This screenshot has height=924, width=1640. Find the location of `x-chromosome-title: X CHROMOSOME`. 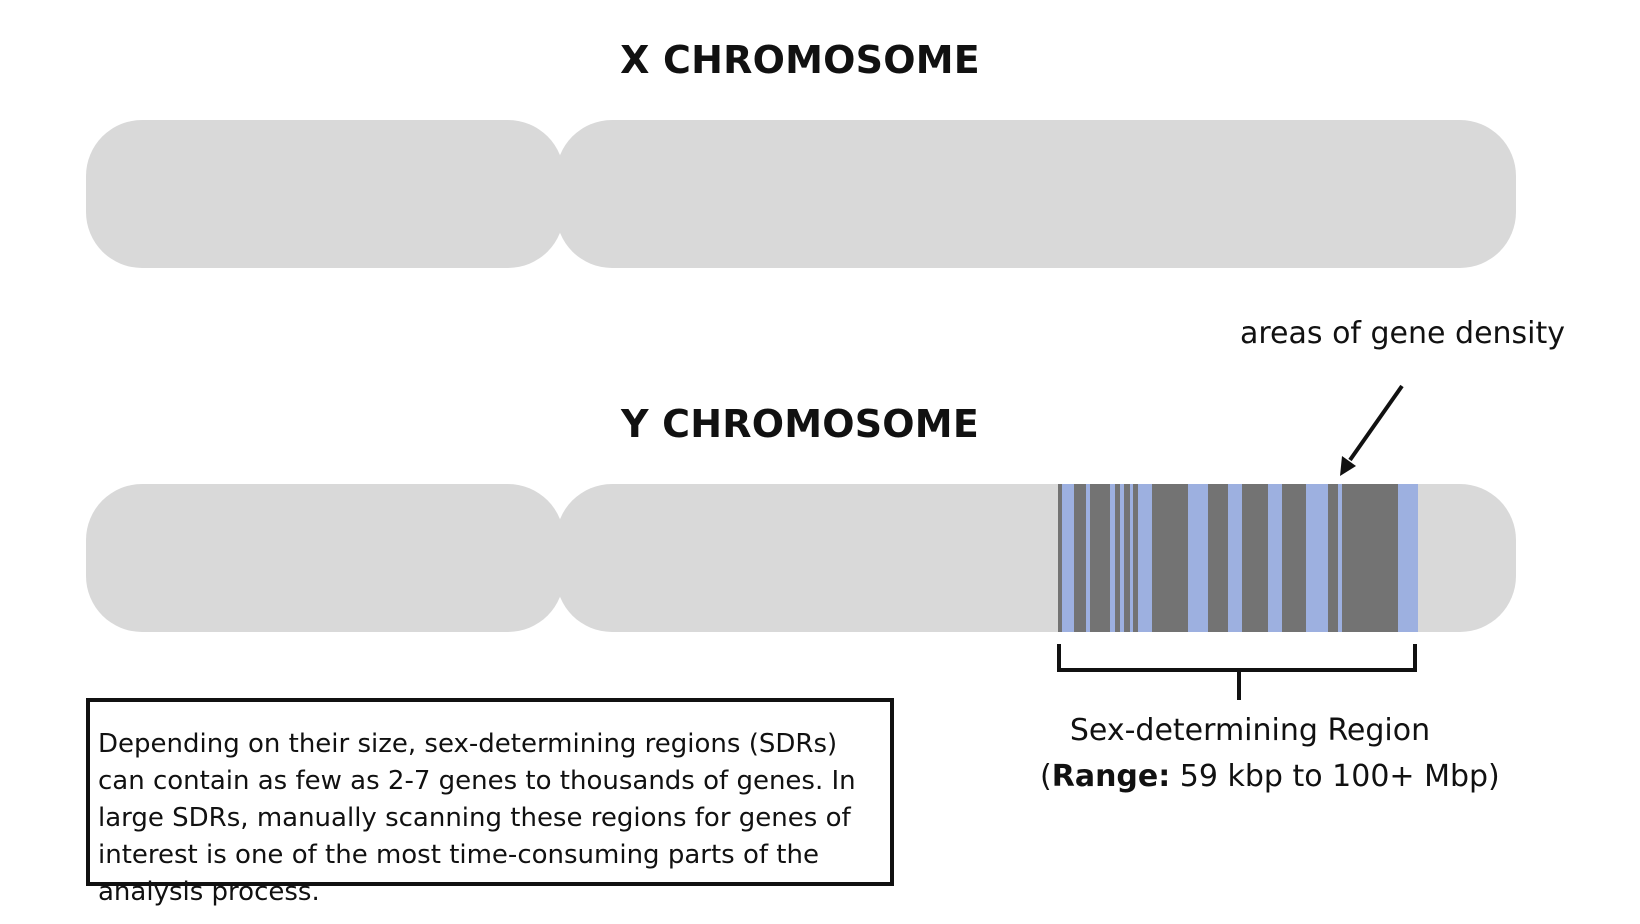

x-chromosome-title: X CHROMOSOME is located at coordinates (800, 60).